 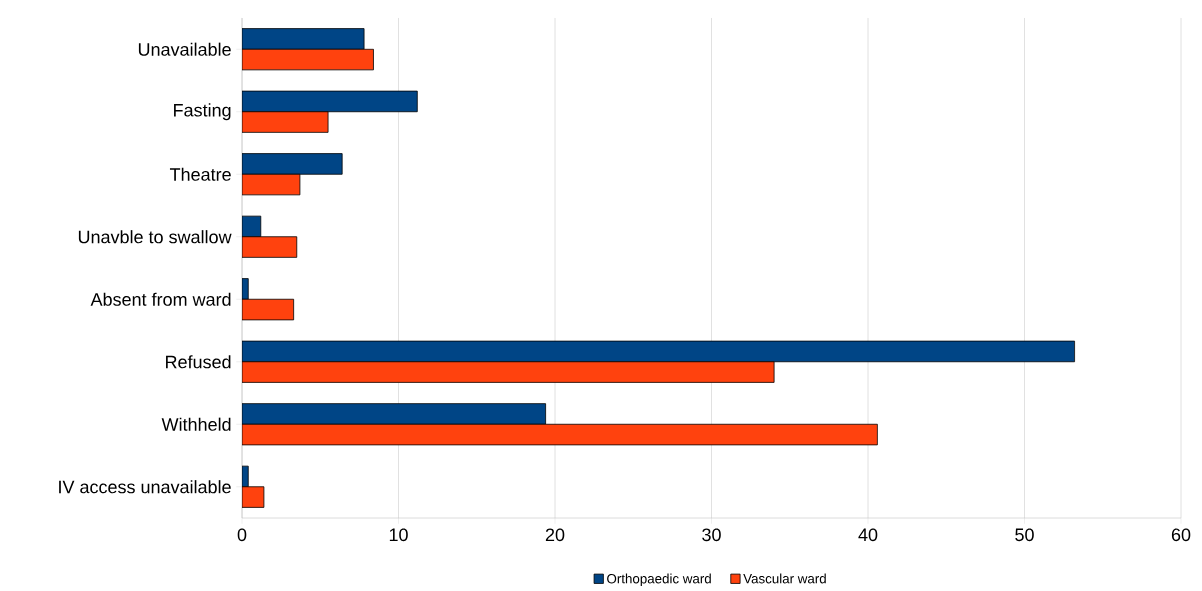 What do you see at coordinates (659, 580) in the screenshot?
I see `legend-label: Orthopaedic ward` at bounding box center [659, 580].